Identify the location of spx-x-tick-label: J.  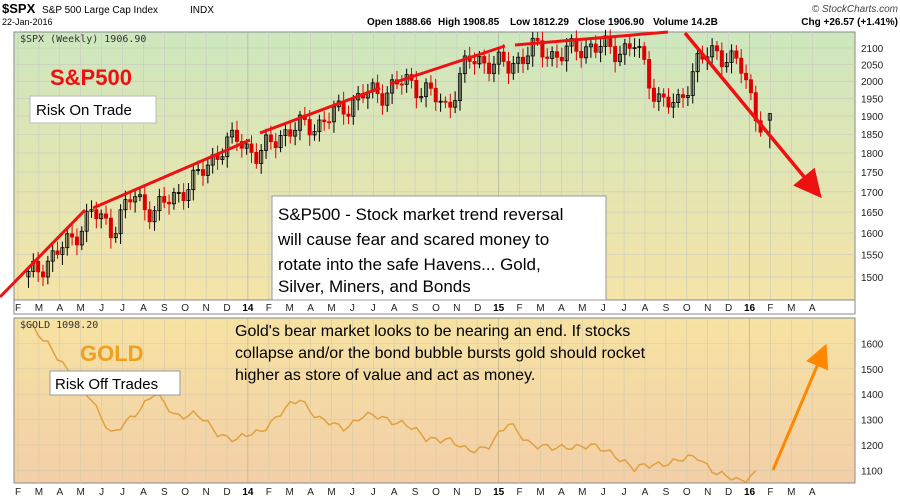
(101, 308).